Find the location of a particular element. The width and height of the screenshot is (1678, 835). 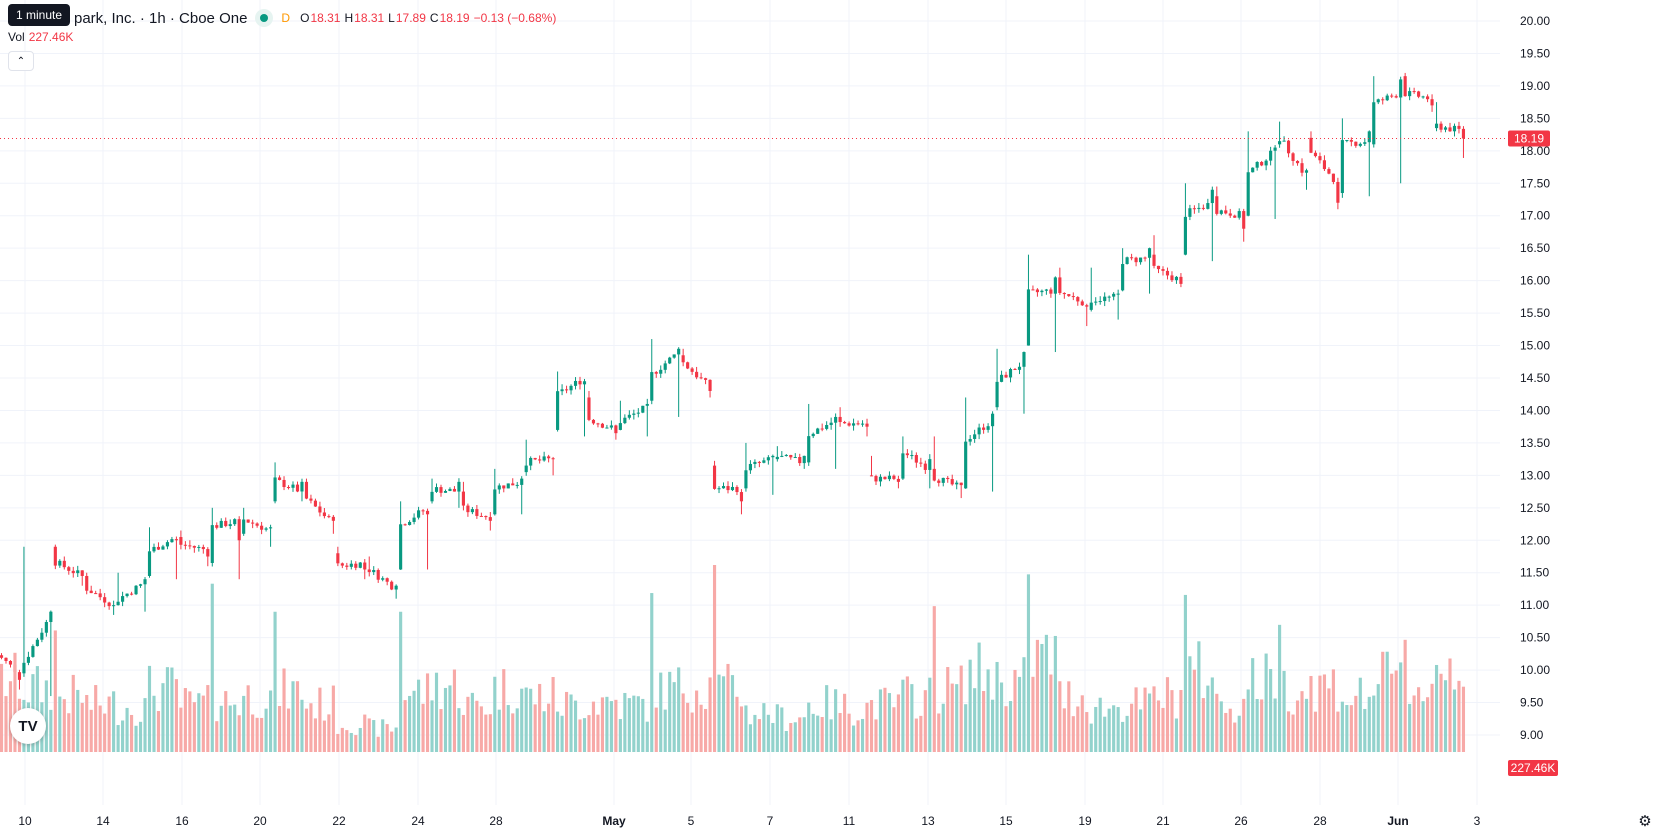

collapse-legend-button: ⌃ is located at coordinates (21, 61).